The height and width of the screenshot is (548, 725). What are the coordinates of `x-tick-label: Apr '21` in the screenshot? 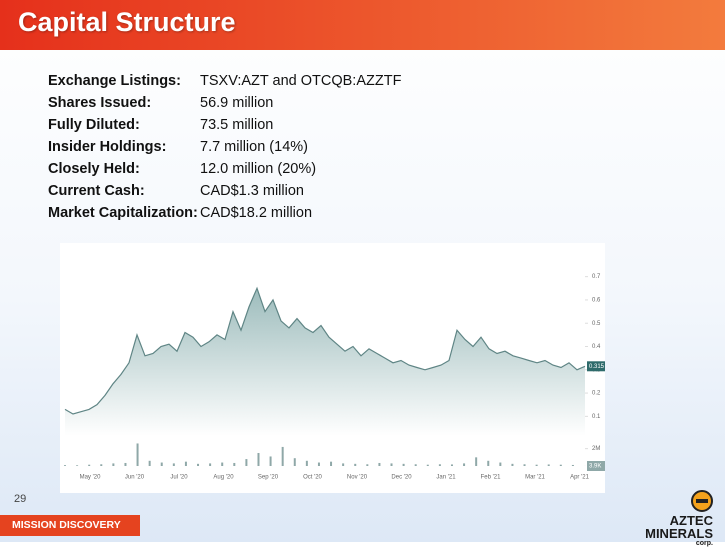 It's located at (579, 478).